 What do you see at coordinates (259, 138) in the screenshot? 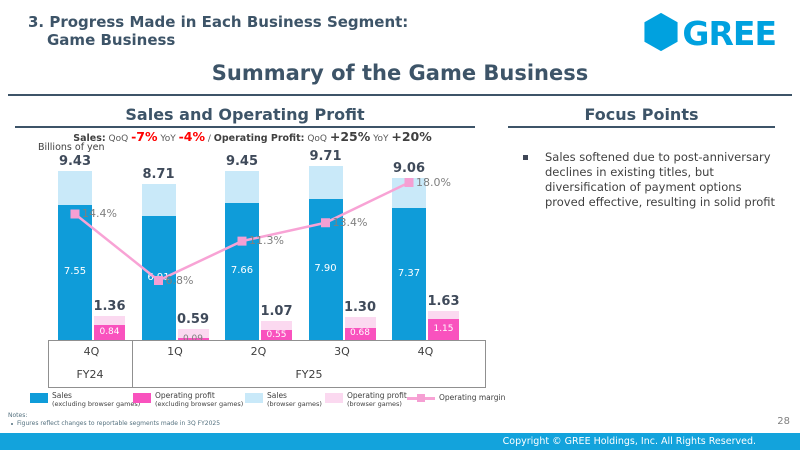
I see `stats-op-label: Operating Profit:` at bounding box center [259, 138].